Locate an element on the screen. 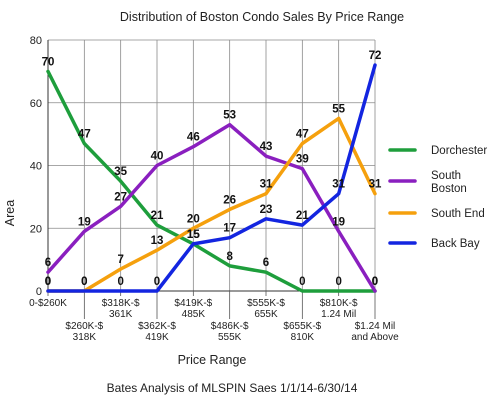  data-label: 27 is located at coordinates (120, 197).